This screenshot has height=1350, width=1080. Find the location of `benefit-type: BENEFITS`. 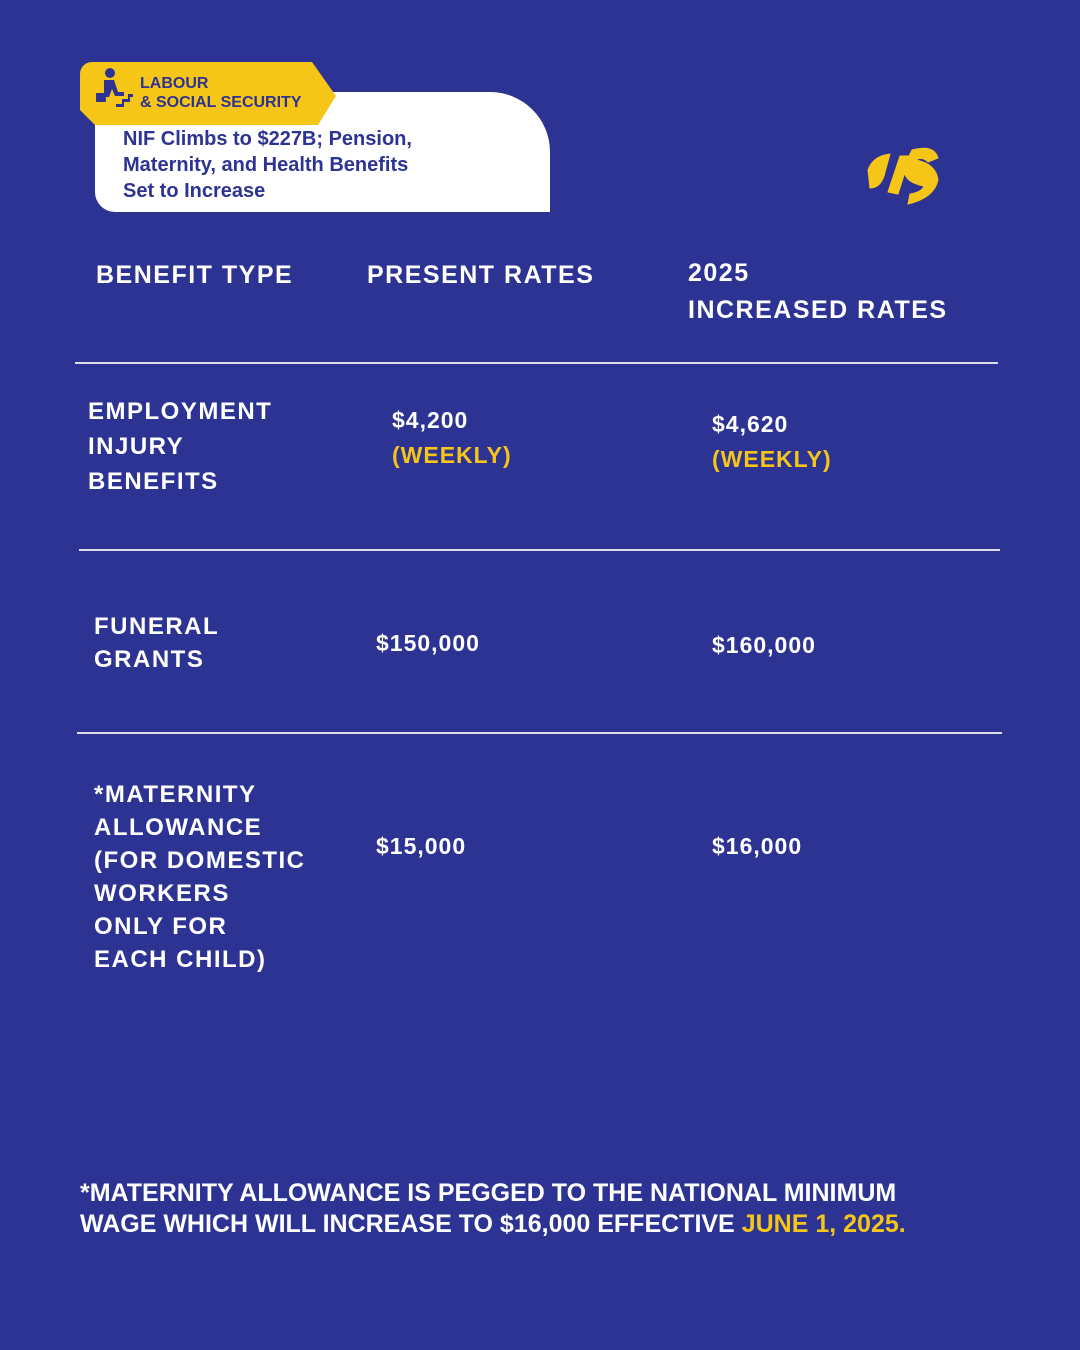

benefit-type: BENEFITS is located at coordinates (153, 481).